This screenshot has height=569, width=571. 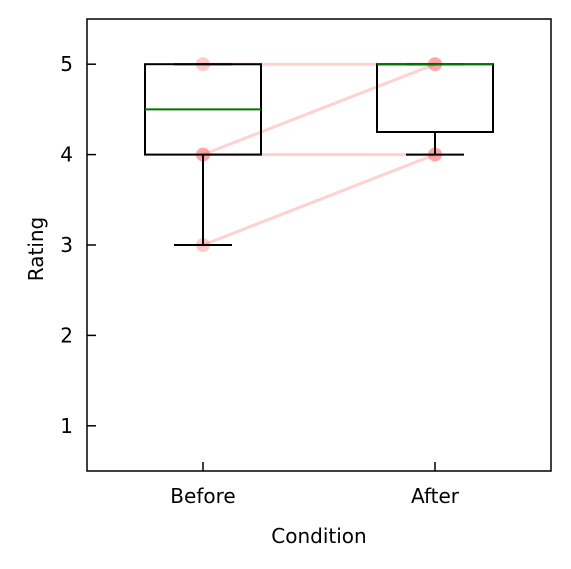 I want to click on y-axis-title: Rating, so click(x=36, y=249).